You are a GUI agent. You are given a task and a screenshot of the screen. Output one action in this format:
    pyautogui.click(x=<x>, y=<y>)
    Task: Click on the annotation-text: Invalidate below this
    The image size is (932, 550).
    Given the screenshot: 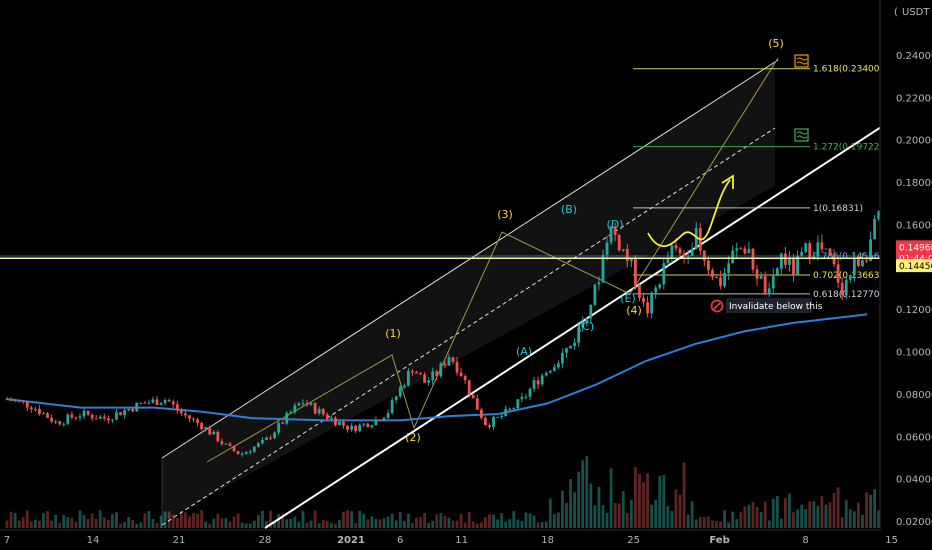 What is the action you would take?
    pyautogui.click(x=776, y=307)
    